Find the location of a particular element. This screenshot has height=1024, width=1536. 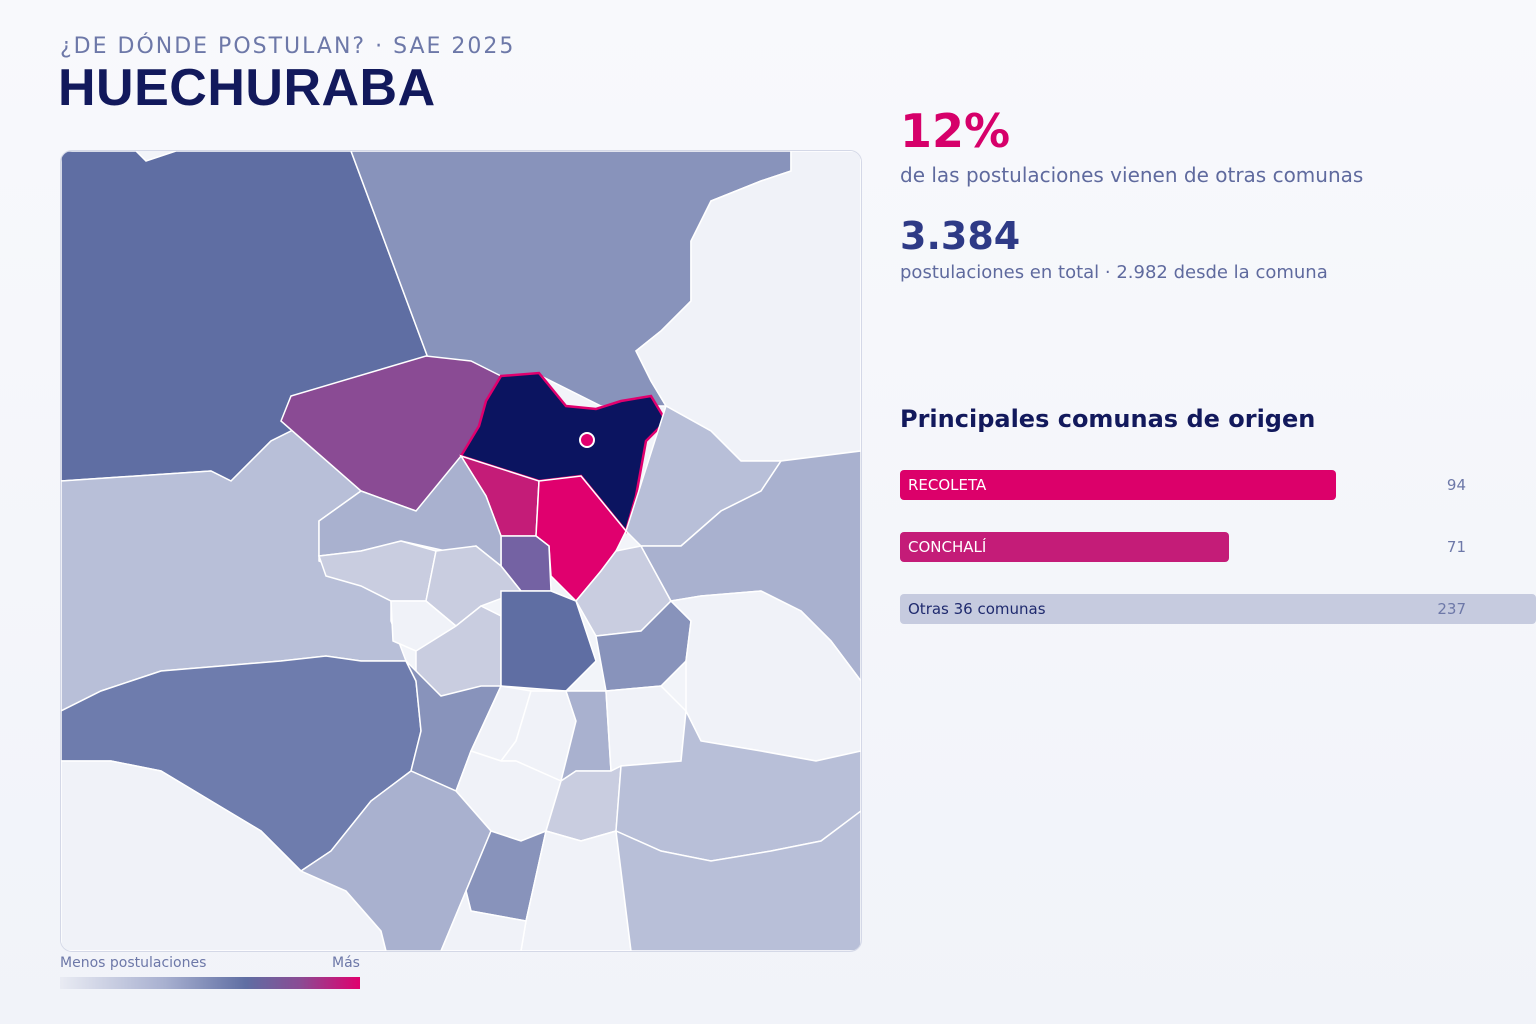

external-percentage: 12% is located at coordinates (955, 131).